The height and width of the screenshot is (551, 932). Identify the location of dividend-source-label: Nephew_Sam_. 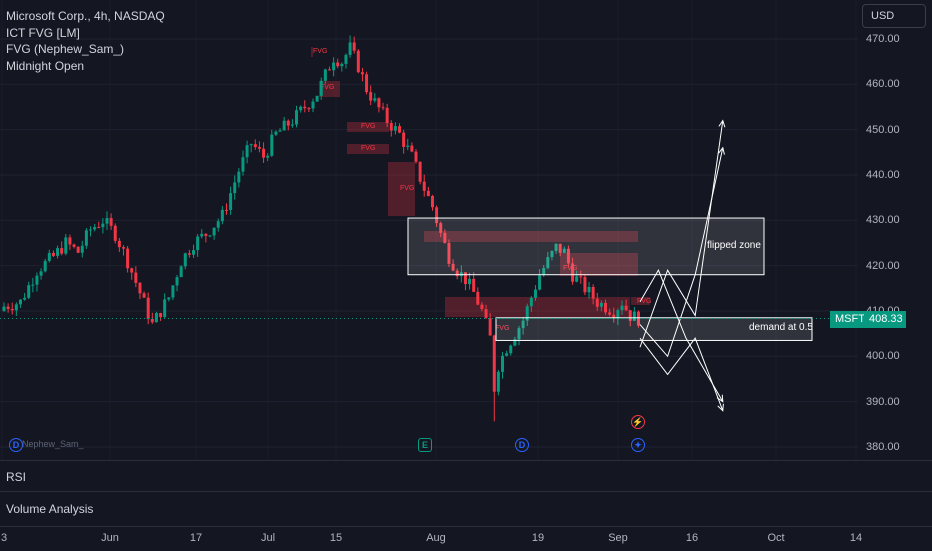
(53, 444).